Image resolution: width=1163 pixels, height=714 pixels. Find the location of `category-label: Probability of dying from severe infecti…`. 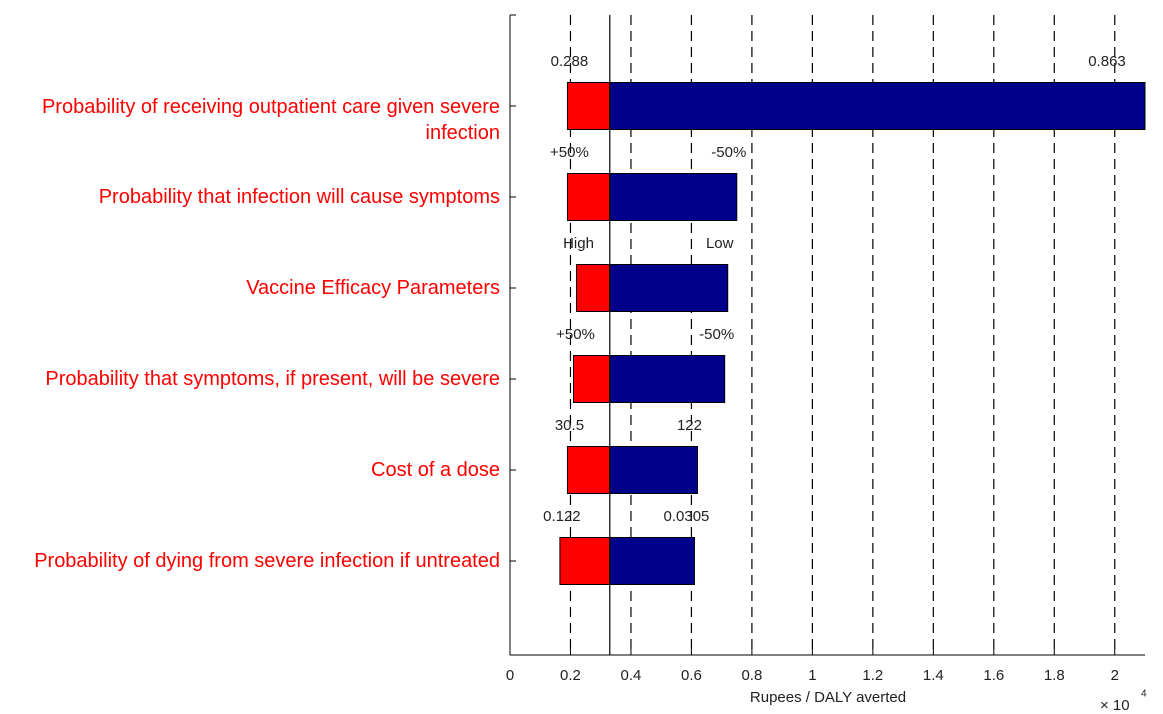

category-label: Probability of dying from severe infecti… is located at coordinates (267, 561).